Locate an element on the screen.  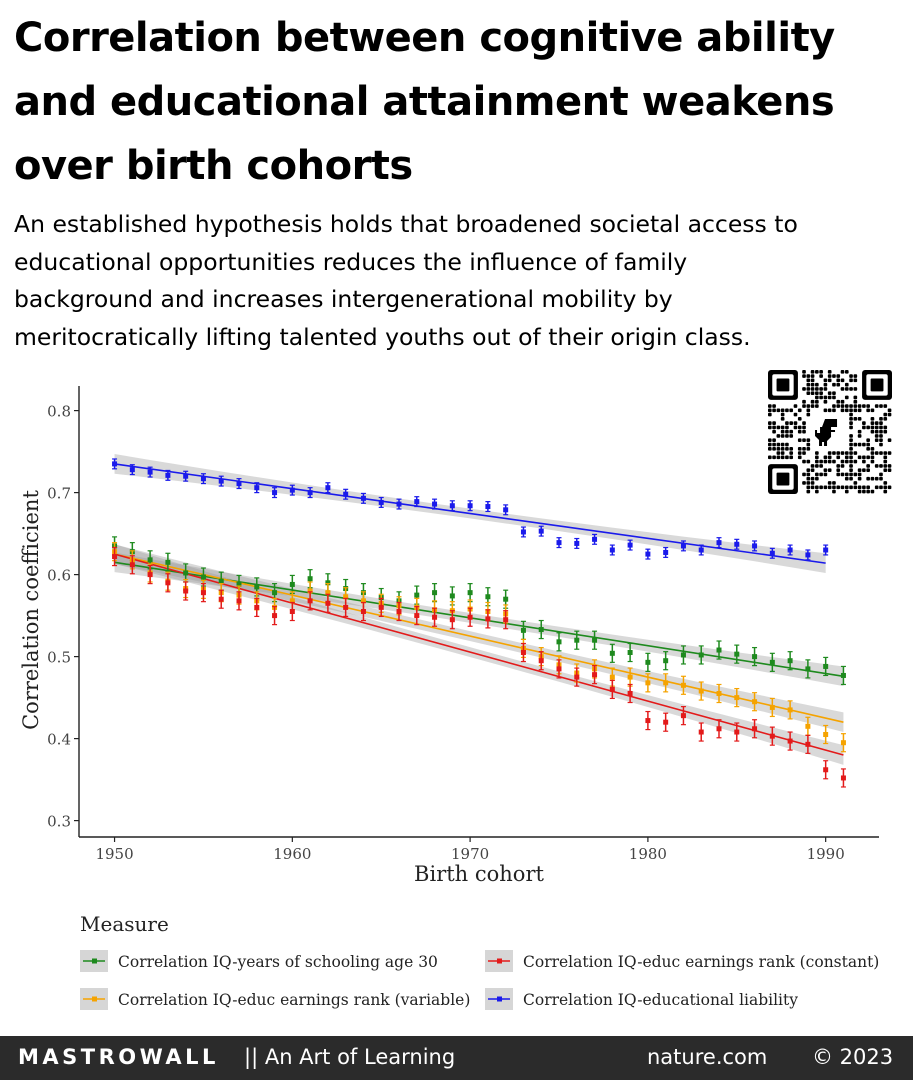
qr-finder is located at coordinates (783, 385).